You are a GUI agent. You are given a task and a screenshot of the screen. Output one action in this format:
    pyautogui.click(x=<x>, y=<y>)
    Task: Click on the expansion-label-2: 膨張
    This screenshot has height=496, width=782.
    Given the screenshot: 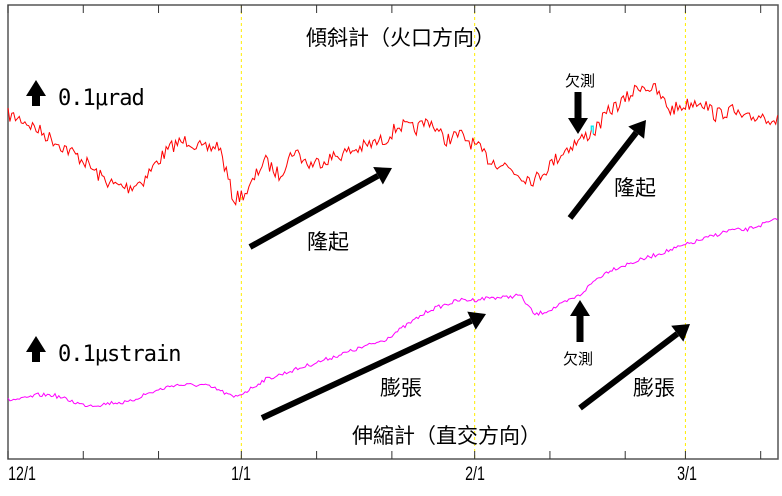 What is the action you would take?
    pyautogui.click(x=654, y=388)
    